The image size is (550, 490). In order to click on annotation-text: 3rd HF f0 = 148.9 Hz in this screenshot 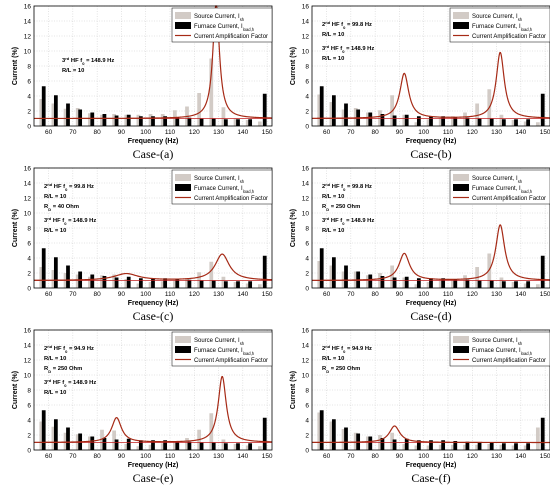, I will do `click(348, 49)`.